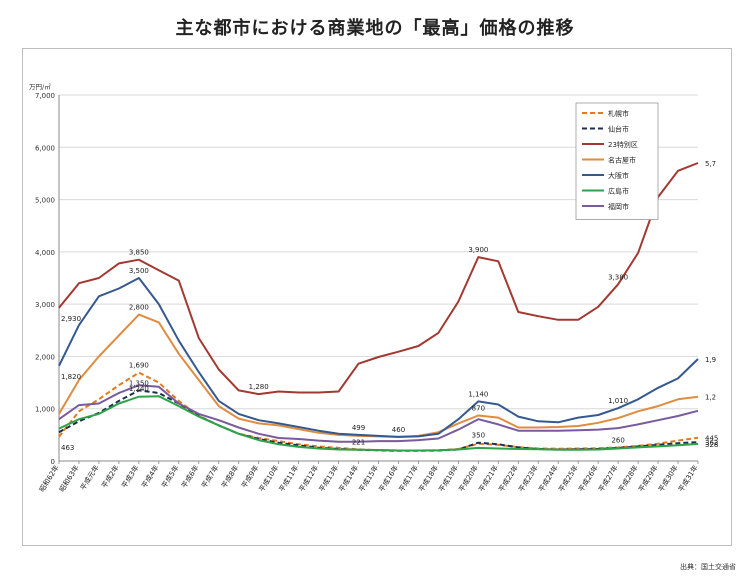  I want to click on data-label: 1,350, so click(139, 383).